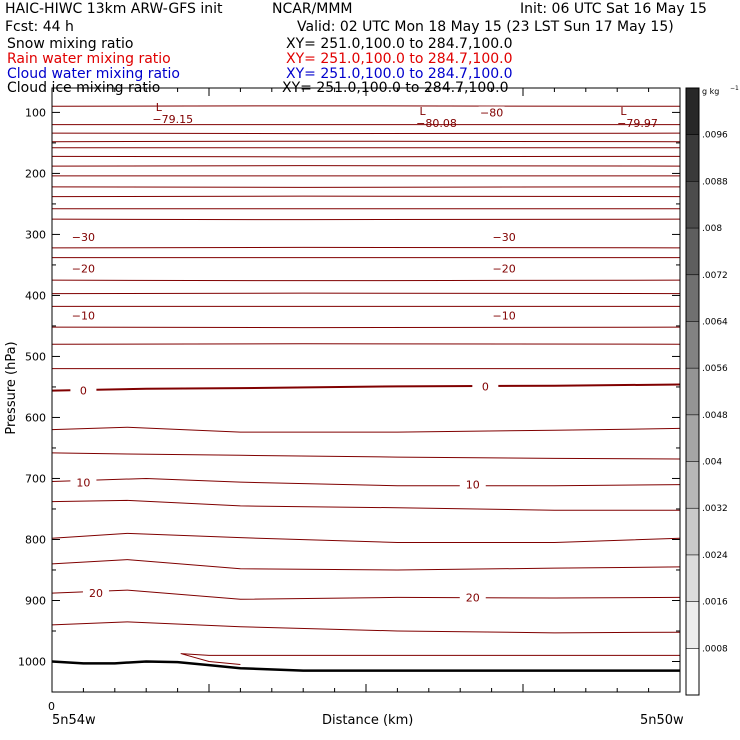 The height and width of the screenshot is (740, 740). What do you see at coordinates (35, 295) in the screenshot?
I see `y-tick-label: 400` at bounding box center [35, 295].